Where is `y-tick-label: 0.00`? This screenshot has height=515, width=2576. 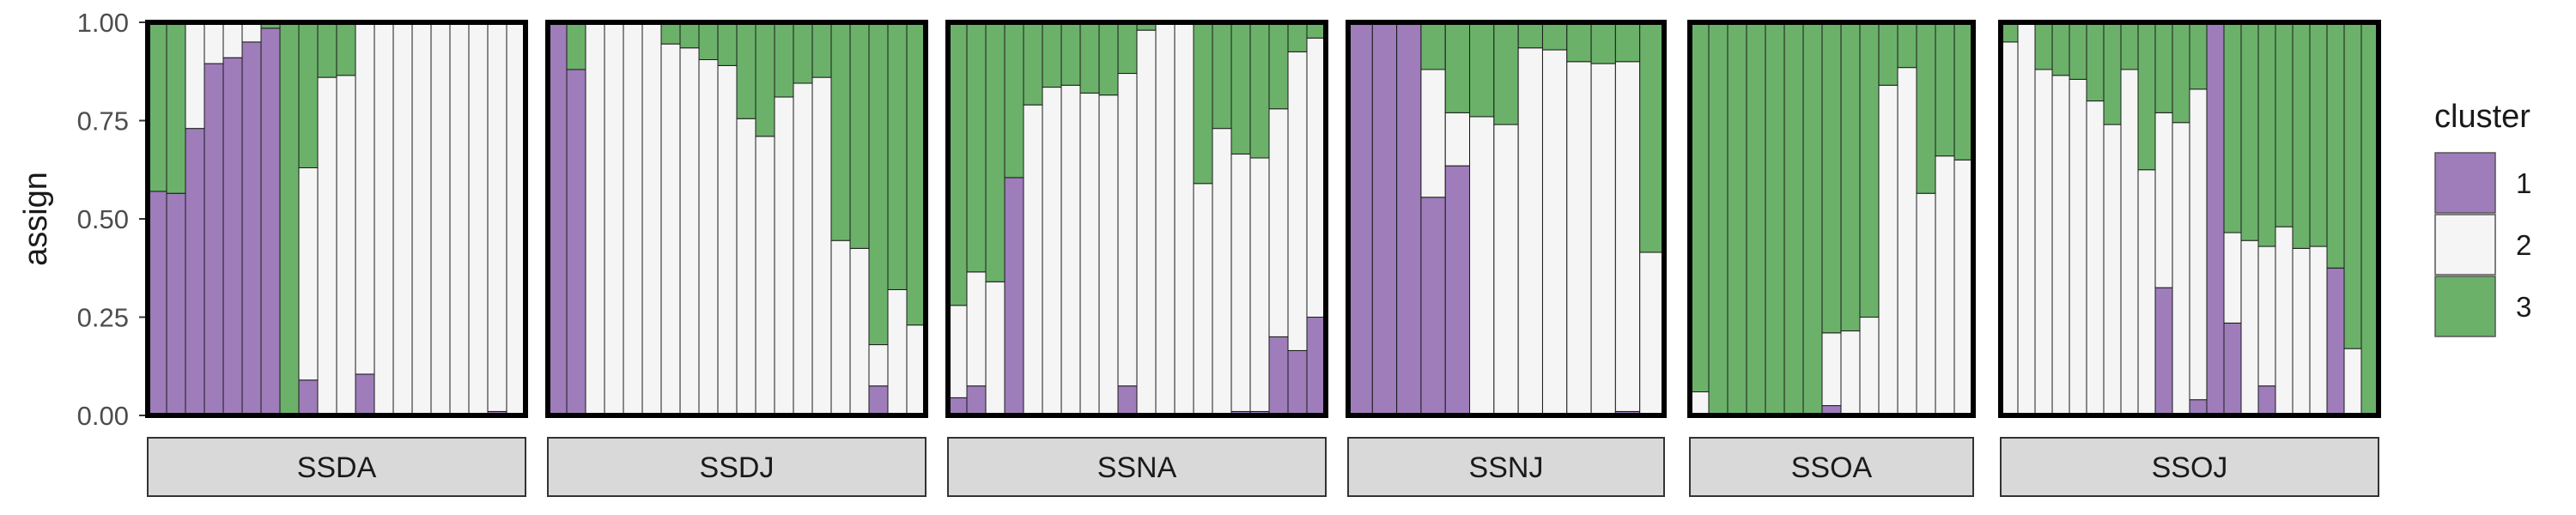
y-tick-label: 0.00 is located at coordinates (103, 416).